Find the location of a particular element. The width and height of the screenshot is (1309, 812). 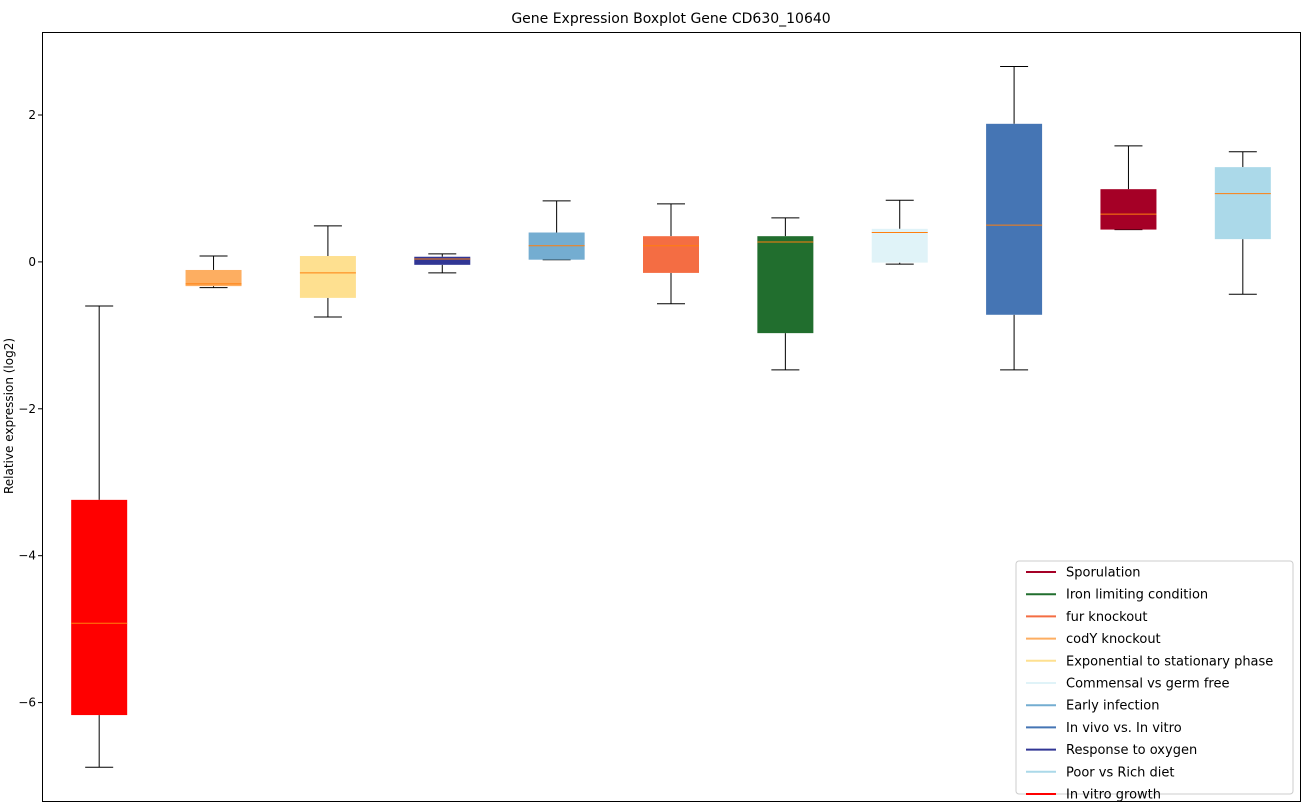

legend-label: Early infection is located at coordinates (1112, 706).